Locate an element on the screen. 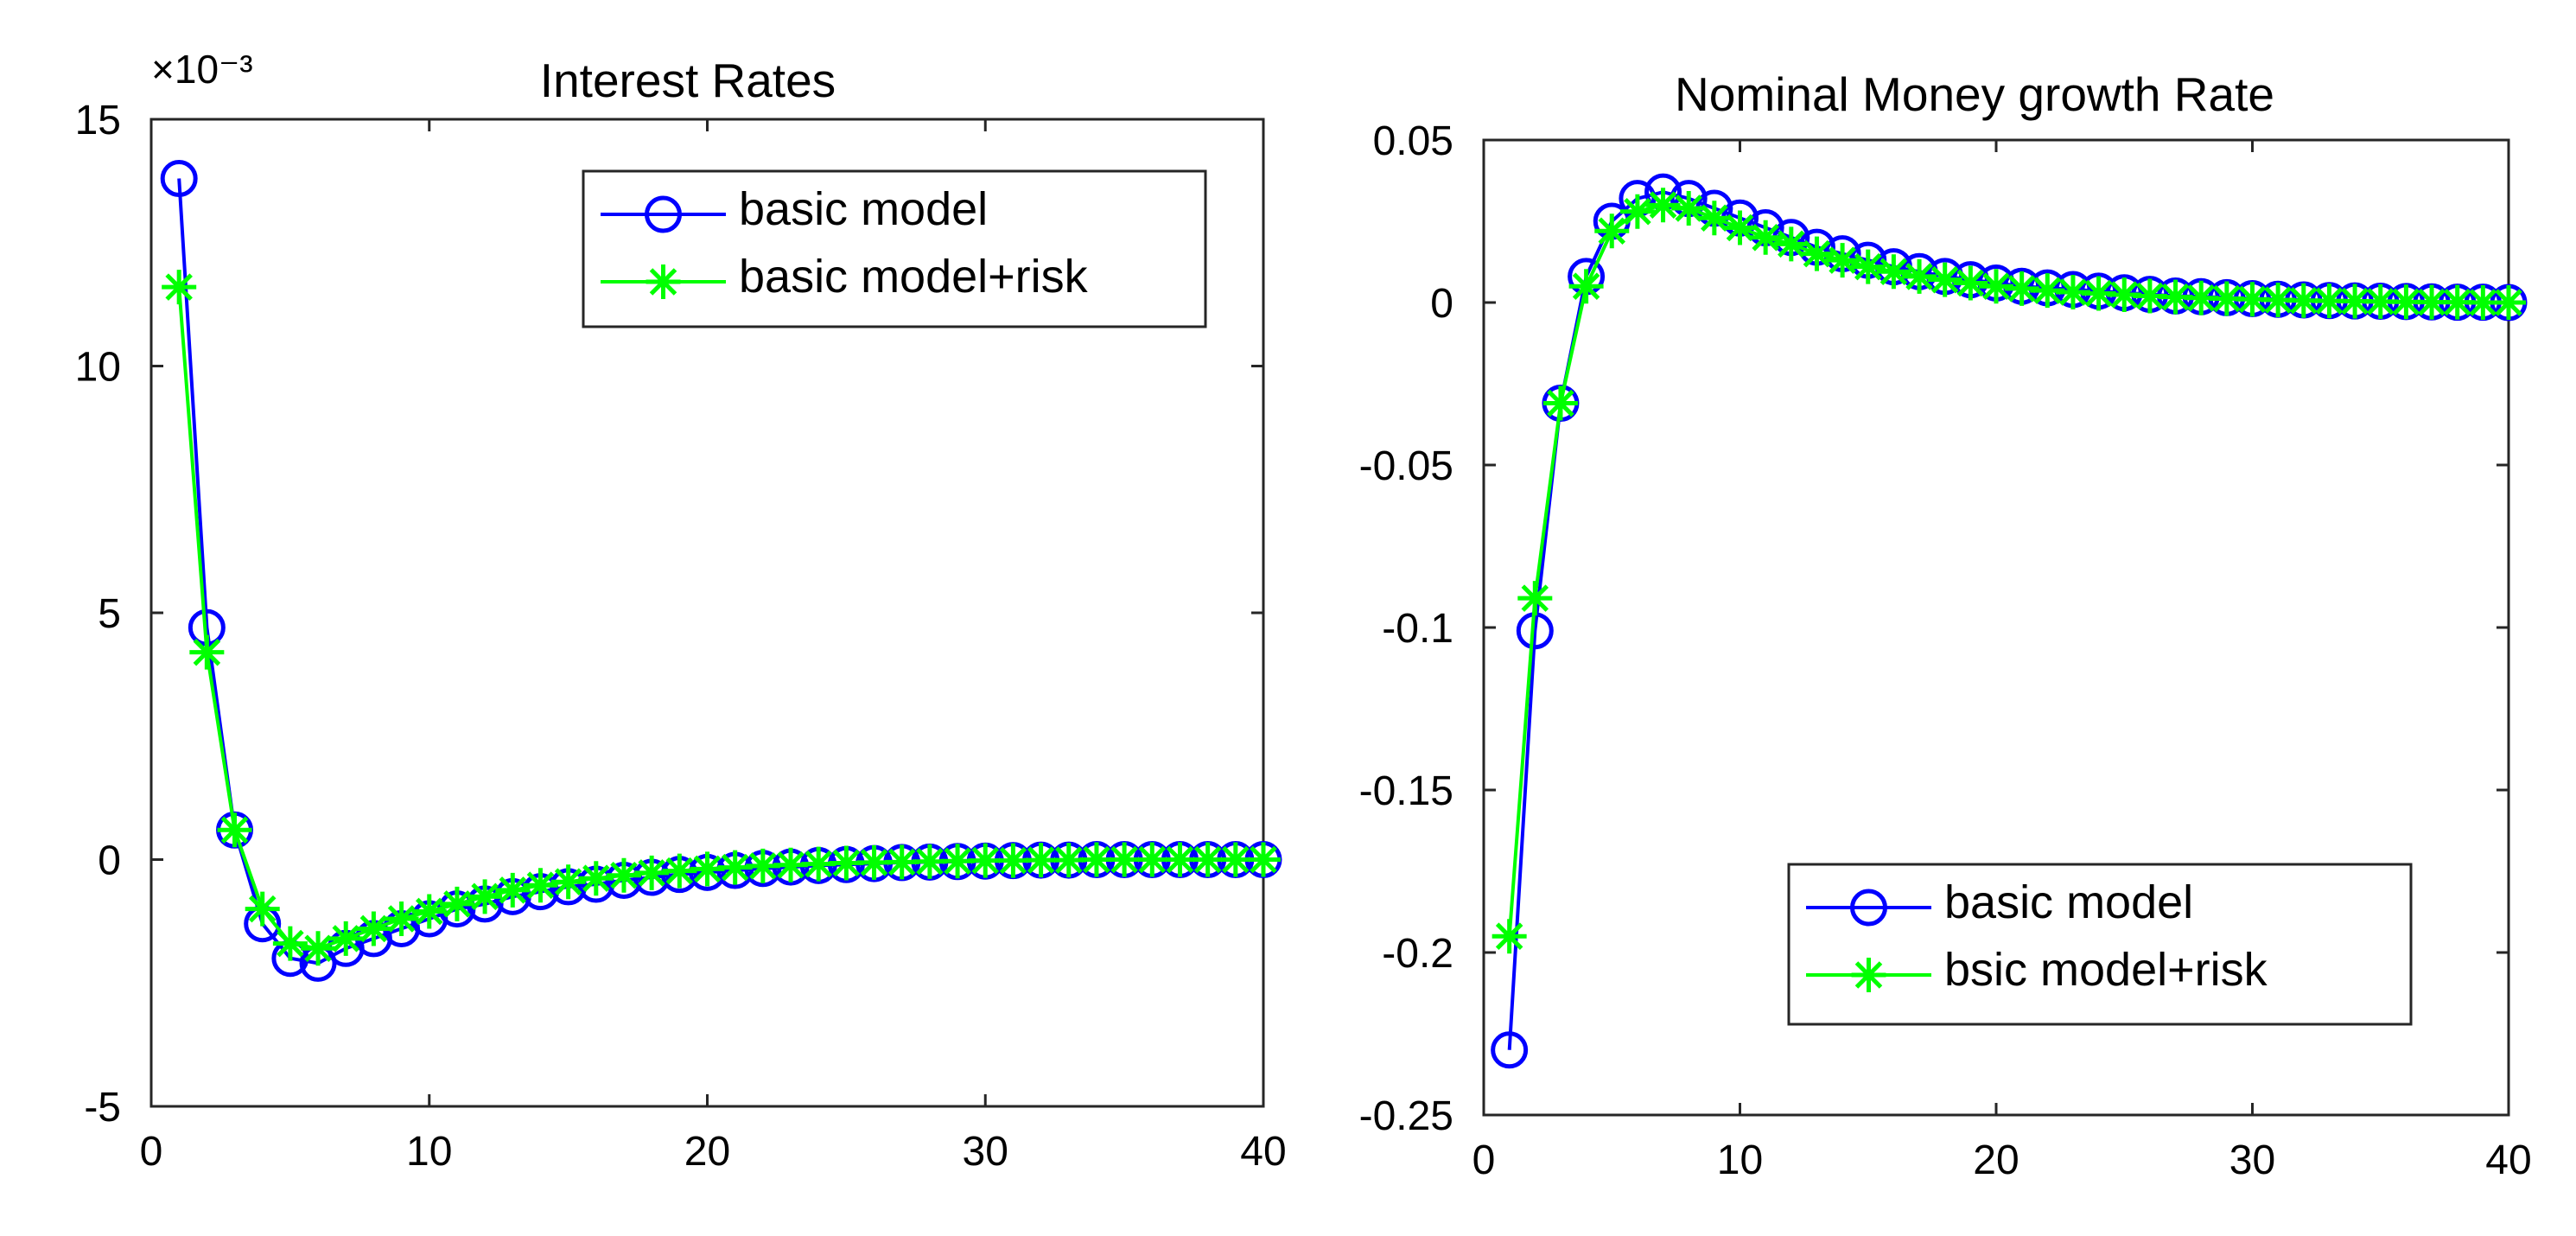 This screenshot has height=1236, width=2576. y-tick-label: -0.15 is located at coordinates (1406, 791).